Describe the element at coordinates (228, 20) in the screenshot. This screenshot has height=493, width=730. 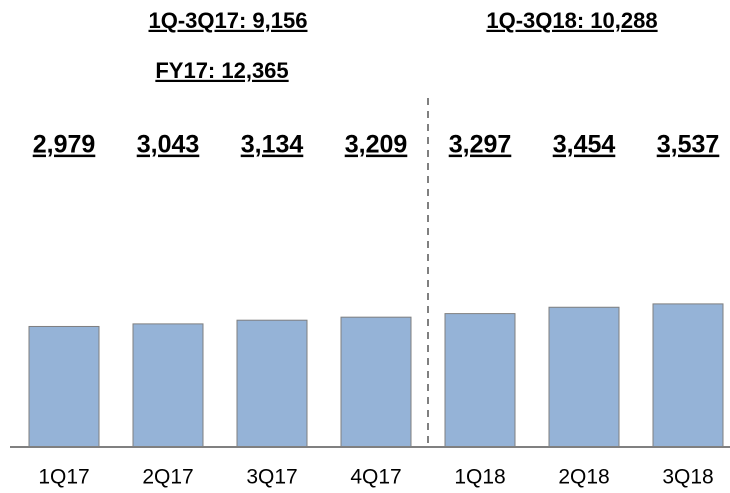
I see `annotation: 1Q-3Q17: 9,156` at that location.